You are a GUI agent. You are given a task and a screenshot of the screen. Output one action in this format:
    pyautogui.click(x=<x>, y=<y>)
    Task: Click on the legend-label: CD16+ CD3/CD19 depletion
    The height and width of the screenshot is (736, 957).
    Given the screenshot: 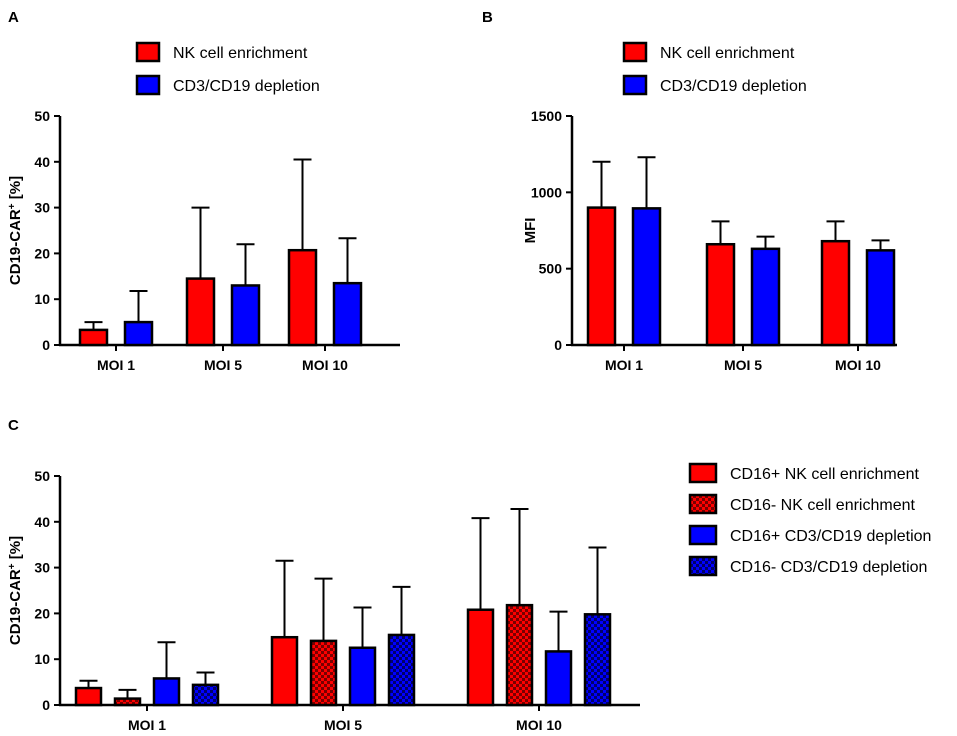 What is the action you would take?
    pyautogui.click(x=830, y=536)
    